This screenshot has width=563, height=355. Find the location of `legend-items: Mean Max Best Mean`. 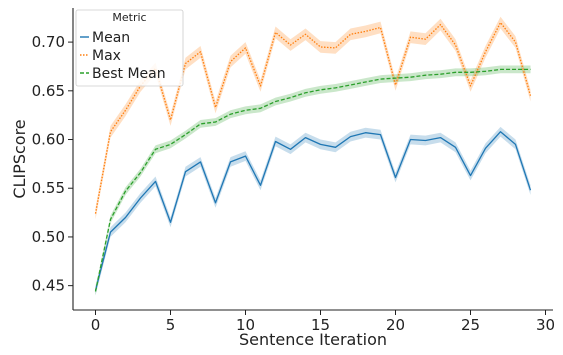

legend-items: Mean Max Best Mean is located at coordinates (123, 56).